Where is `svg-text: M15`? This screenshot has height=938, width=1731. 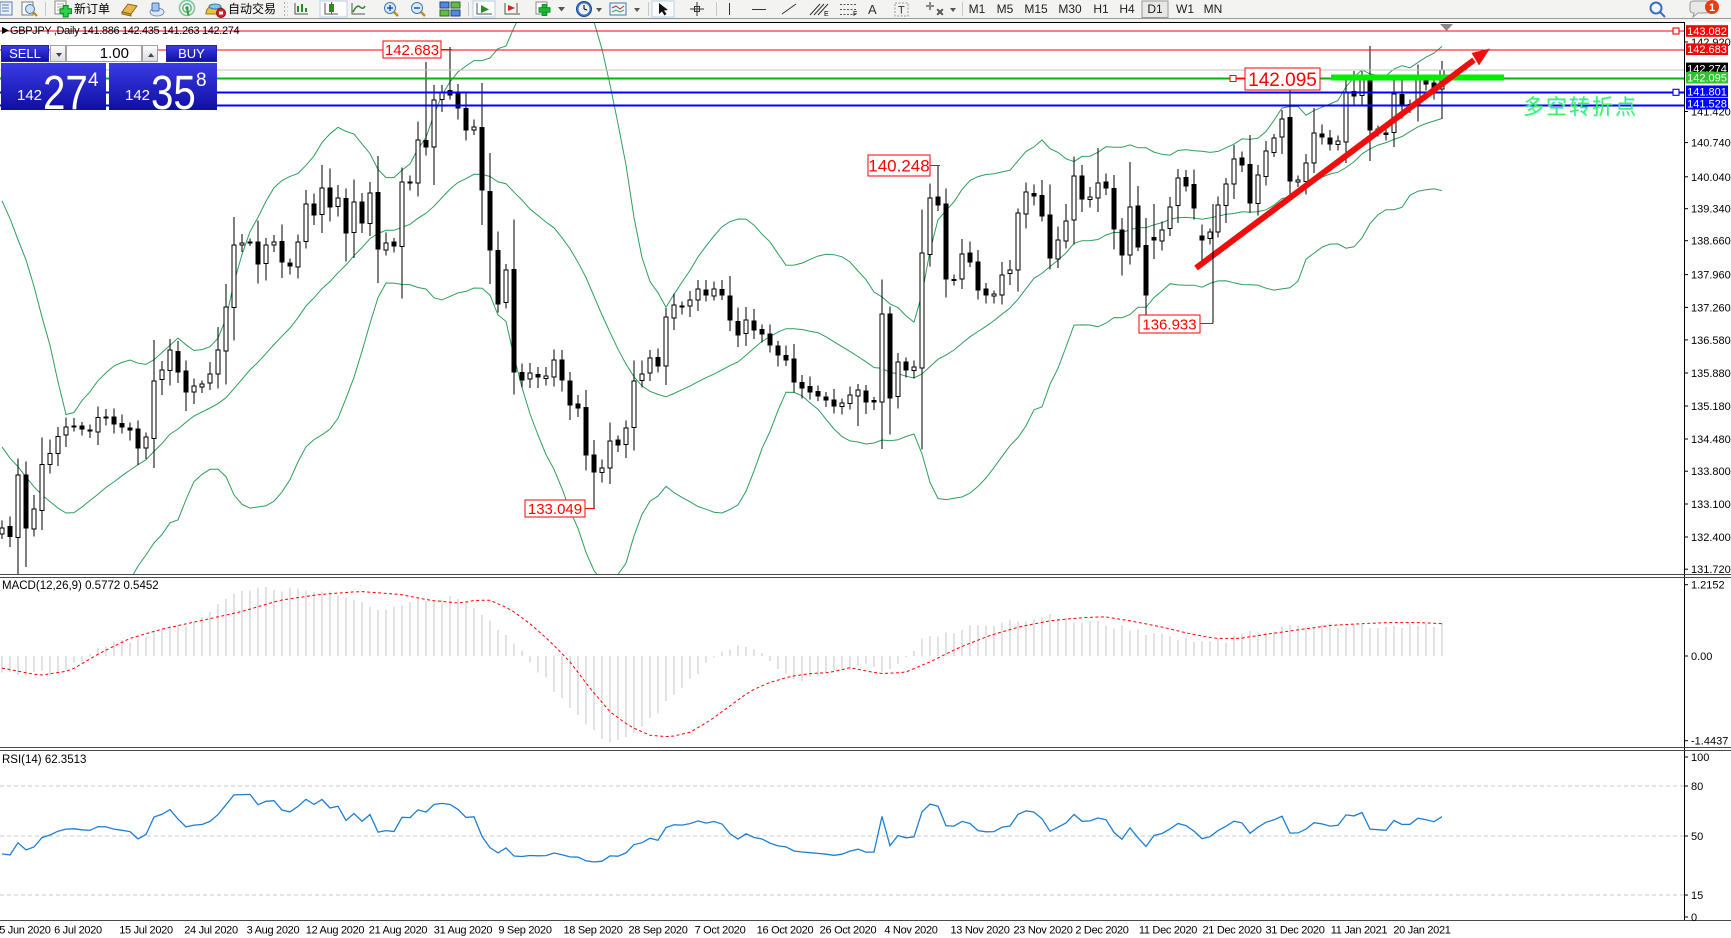 svg-text: M15 is located at coordinates (1036, 9).